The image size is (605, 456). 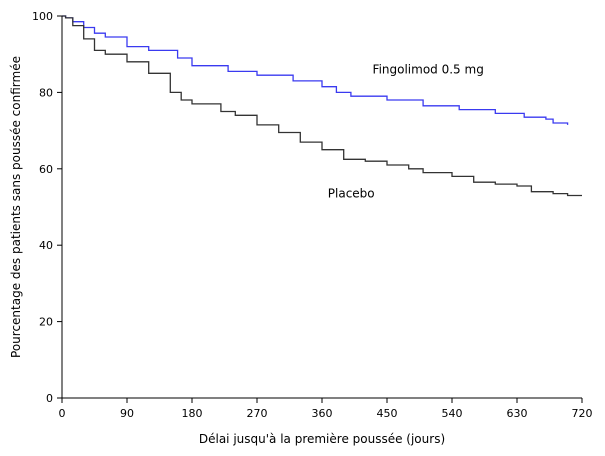 I want to click on y-tick-label: 100, so click(x=42, y=16).